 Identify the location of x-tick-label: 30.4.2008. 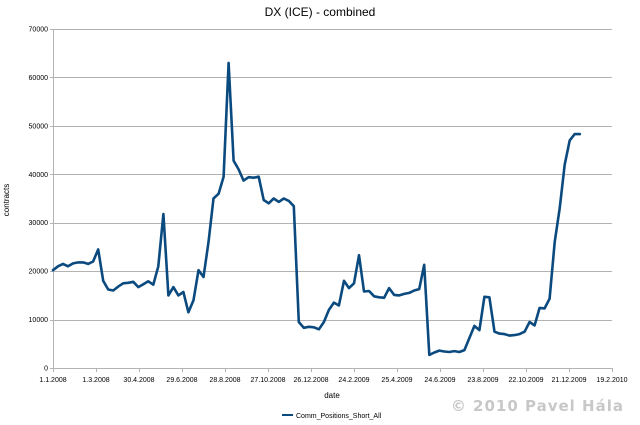
(138, 380).